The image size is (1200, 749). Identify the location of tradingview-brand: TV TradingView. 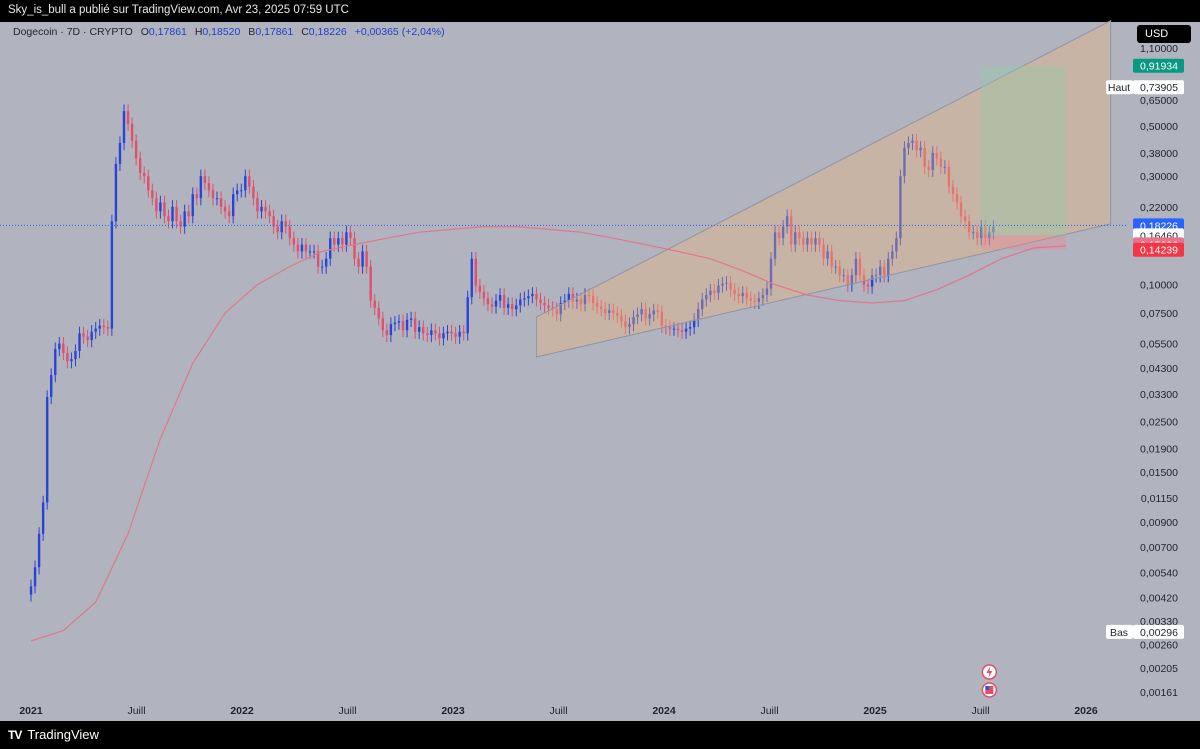
(53, 734).